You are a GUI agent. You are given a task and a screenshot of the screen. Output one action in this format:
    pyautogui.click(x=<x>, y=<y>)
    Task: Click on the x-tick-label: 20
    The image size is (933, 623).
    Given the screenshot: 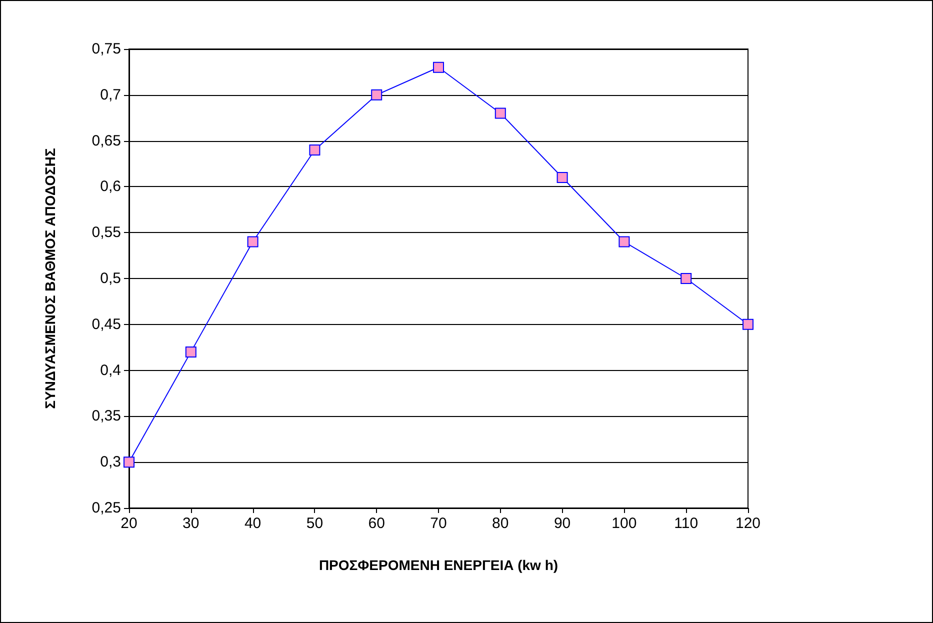 What is the action you would take?
    pyautogui.click(x=129, y=523)
    